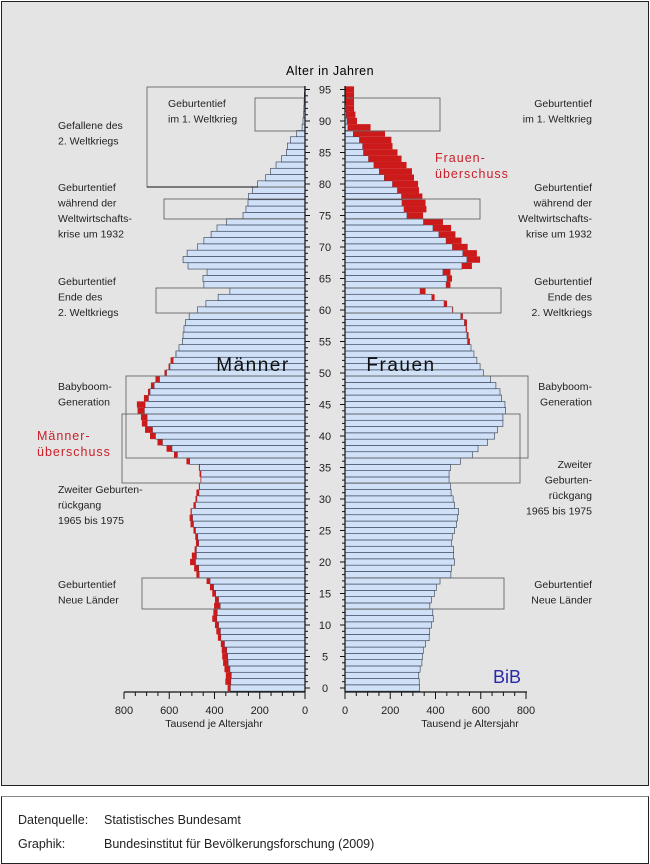  Describe the element at coordinates (575, 465) in the screenshot. I see `right-annotation-line: Zweiter` at that location.